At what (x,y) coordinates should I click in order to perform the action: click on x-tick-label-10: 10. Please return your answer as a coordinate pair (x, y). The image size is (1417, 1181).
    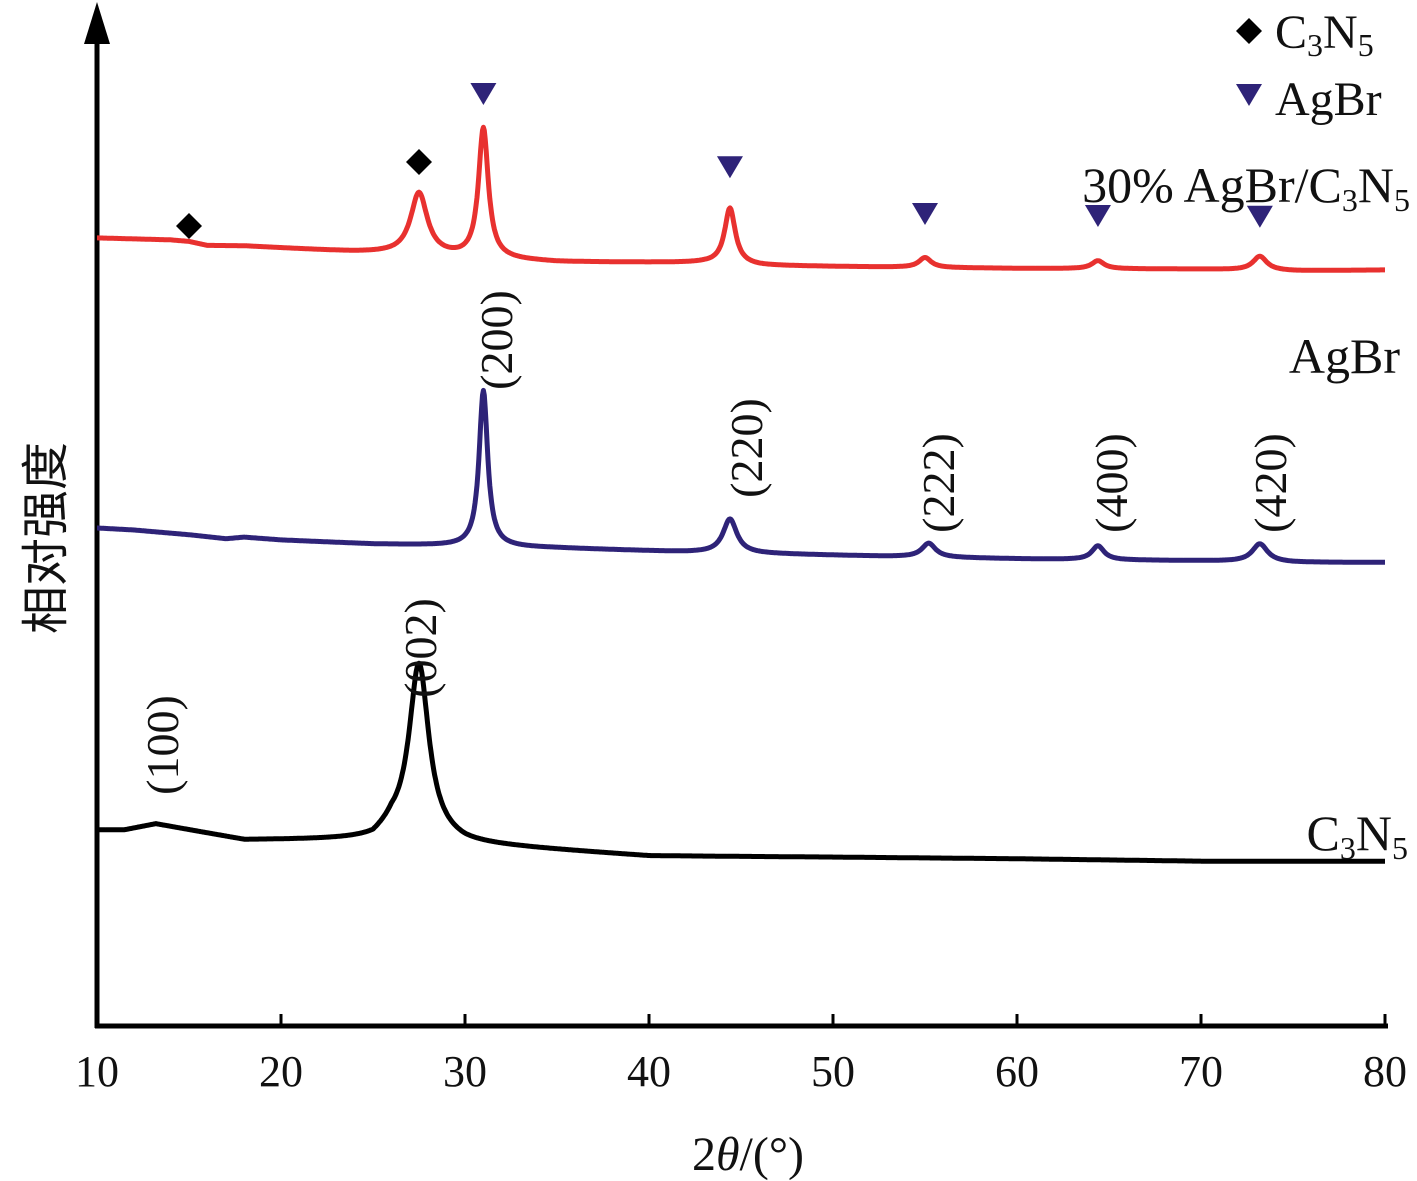
    Looking at the image, I should click on (97, 1071).